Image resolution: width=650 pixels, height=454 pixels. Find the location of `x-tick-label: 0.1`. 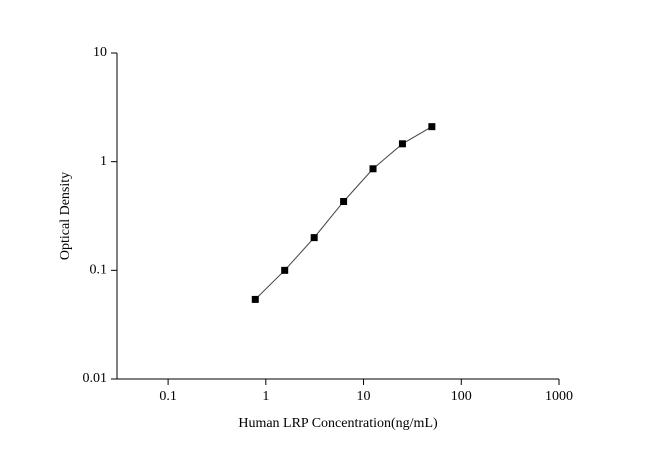

x-tick-label: 0.1 is located at coordinates (168, 396).